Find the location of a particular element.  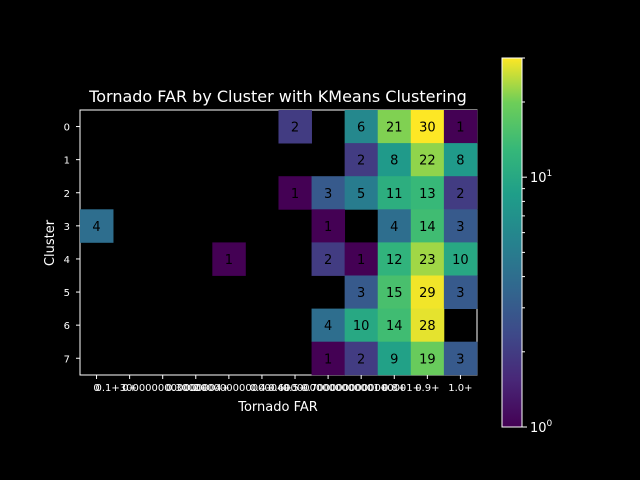

cell-value-label: 10 is located at coordinates (361, 326).